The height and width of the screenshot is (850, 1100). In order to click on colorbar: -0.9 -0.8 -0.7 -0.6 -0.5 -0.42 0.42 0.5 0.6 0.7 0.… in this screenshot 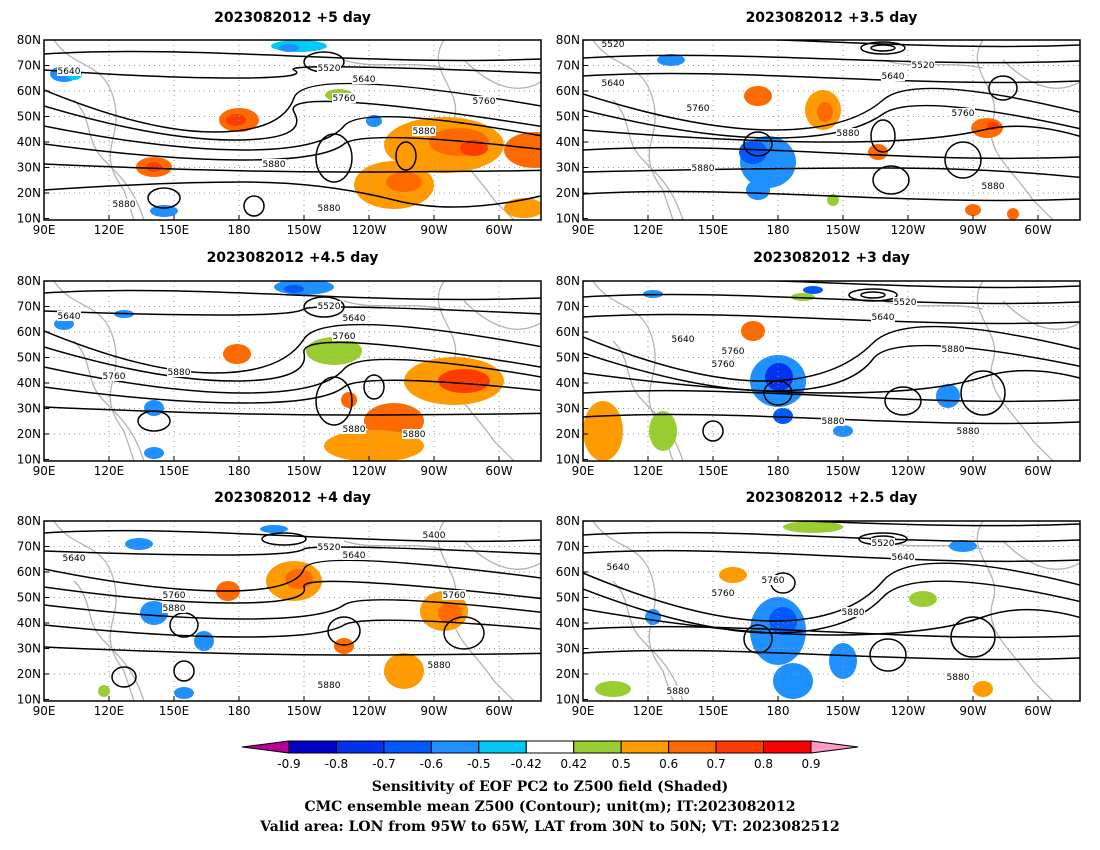, I will do `click(550, 755)`.